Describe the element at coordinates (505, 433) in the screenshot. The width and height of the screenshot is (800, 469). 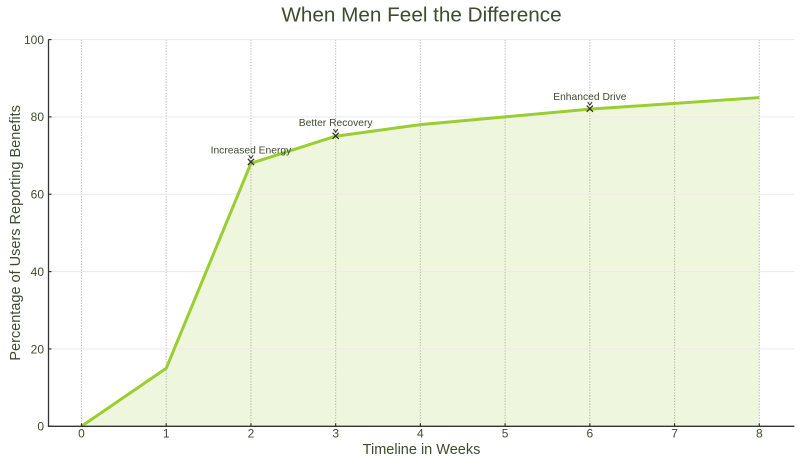
I see `svg-text: 5` at that location.